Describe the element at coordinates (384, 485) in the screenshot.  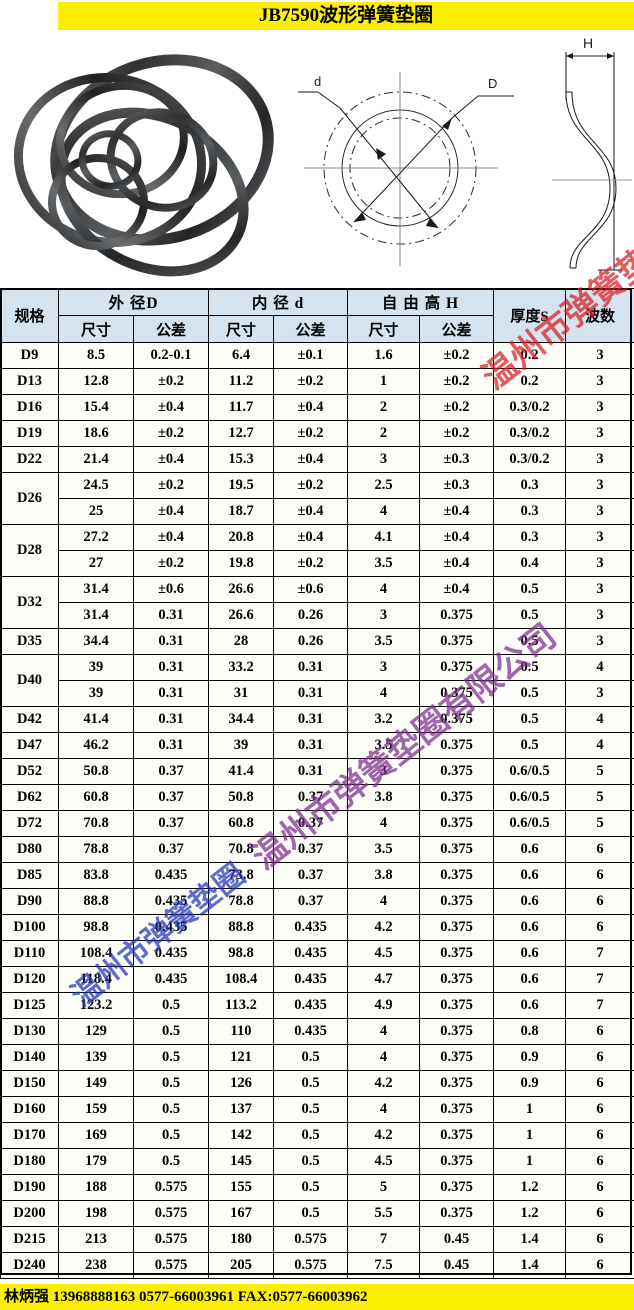
I see `cell-free-height: 2.5` at that location.